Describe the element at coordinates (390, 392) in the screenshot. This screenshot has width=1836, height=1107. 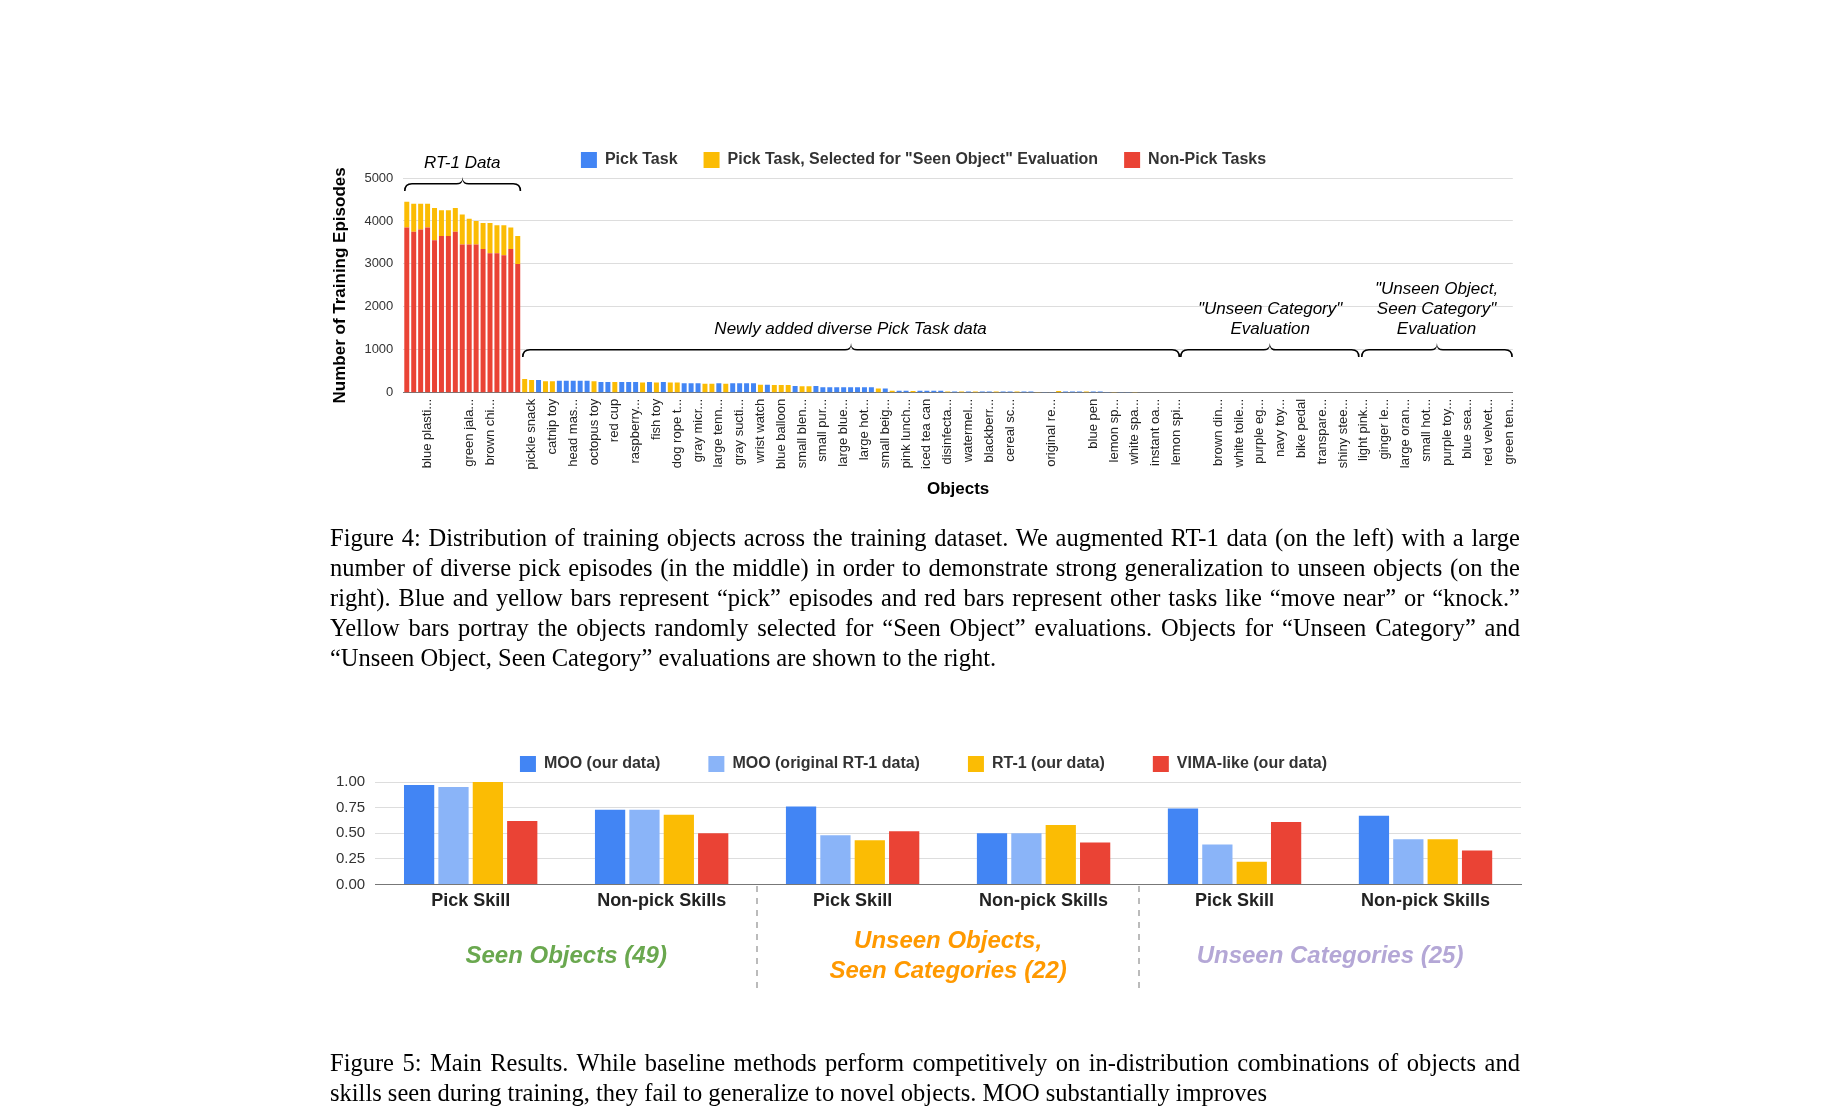
I see `y-tick-label: 0` at that location.